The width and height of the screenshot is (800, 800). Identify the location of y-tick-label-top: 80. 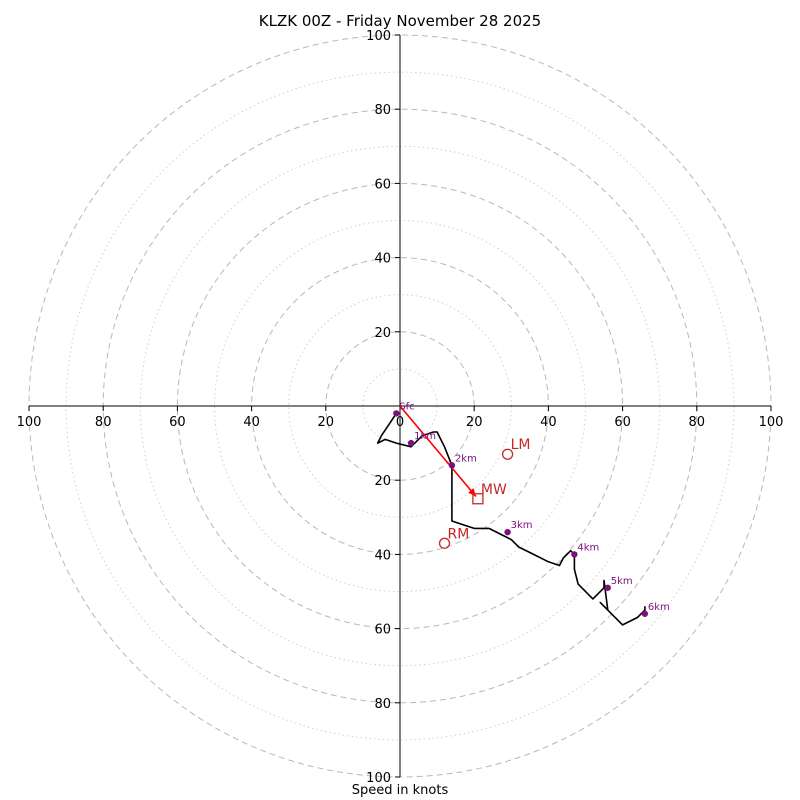
(382, 110).